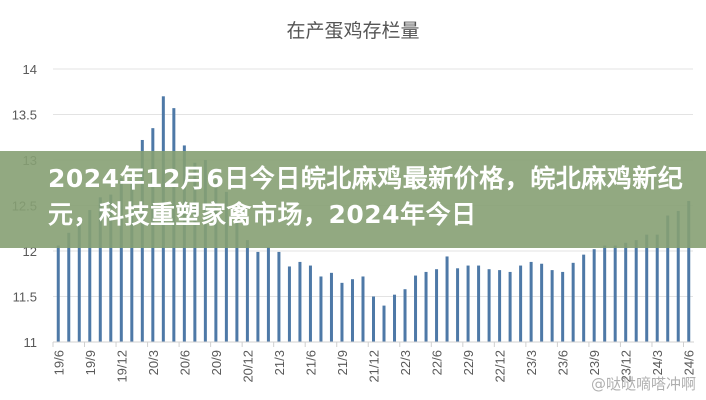  I want to click on x-tick-label: 22/6, so click(437, 362).